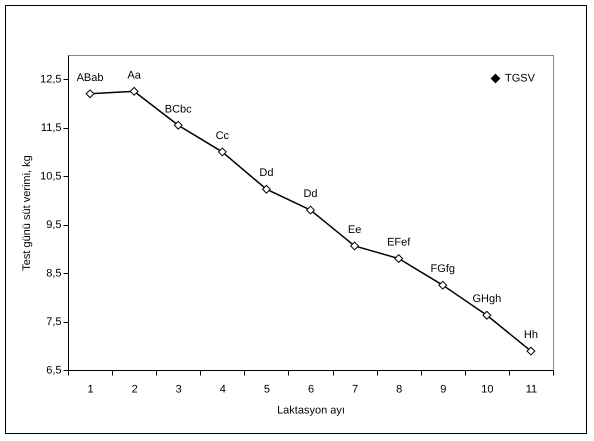  What do you see at coordinates (442, 269) in the screenshot?
I see `annotation: FGfg` at bounding box center [442, 269].